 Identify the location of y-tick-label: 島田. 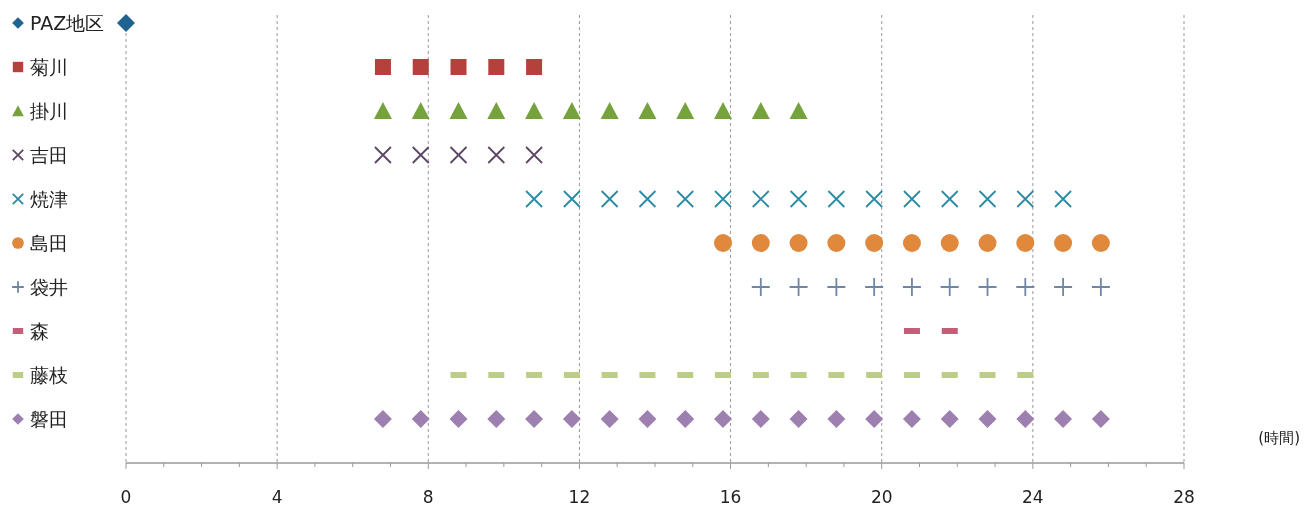
(49, 243).